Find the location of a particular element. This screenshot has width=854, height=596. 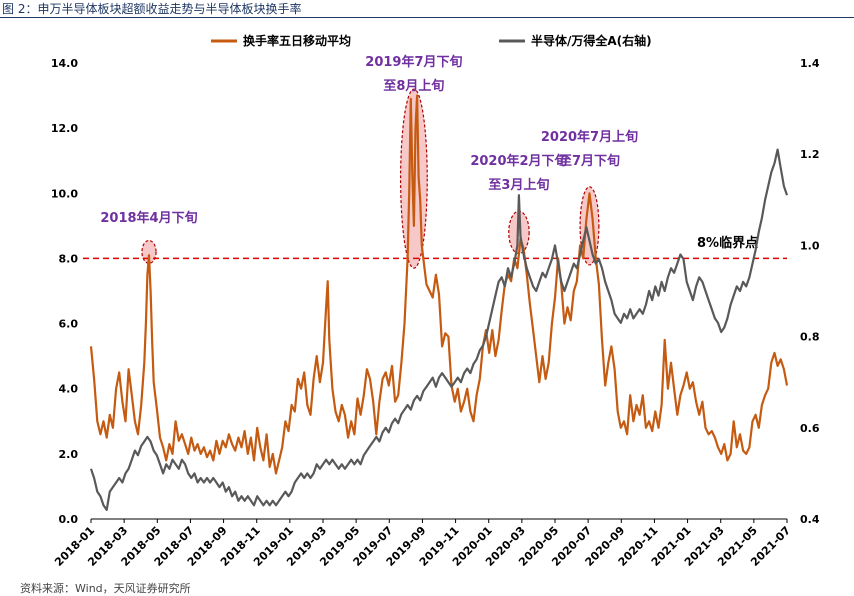

right-tick-label: 1.4 is located at coordinates (810, 63).